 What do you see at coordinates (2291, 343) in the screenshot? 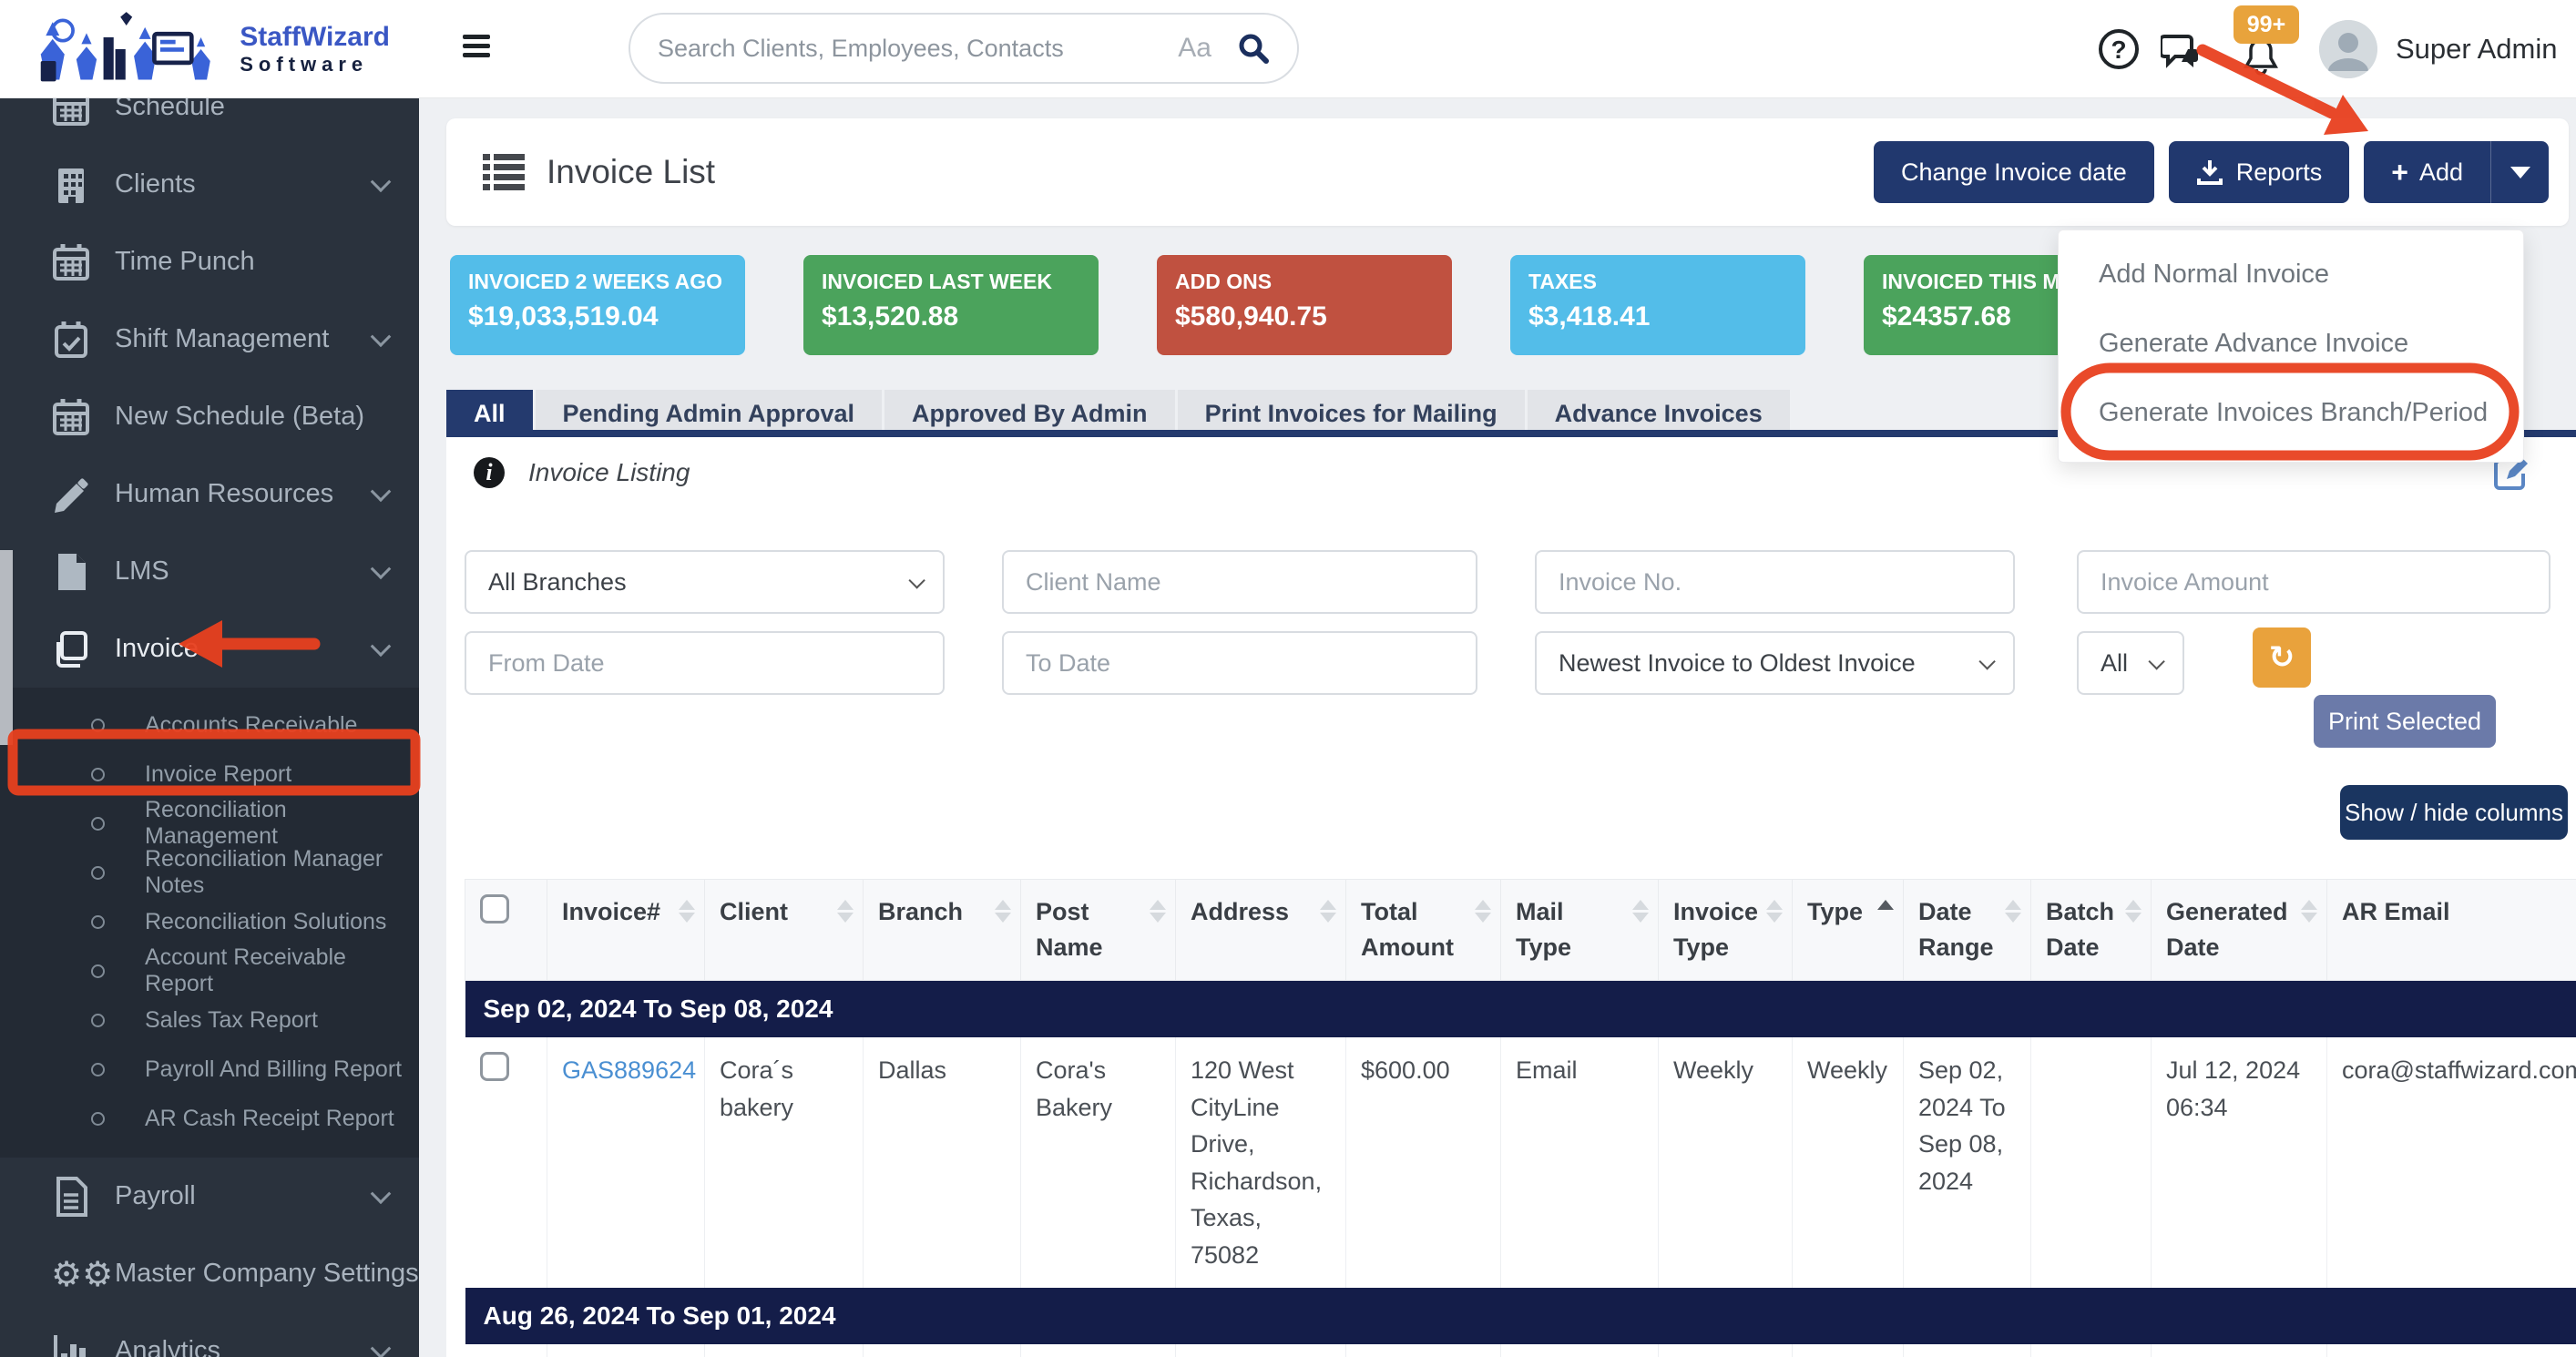
I see `menu-item-generate-advance-invoice: Generate Advance Invoice` at bounding box center [2291, 343].